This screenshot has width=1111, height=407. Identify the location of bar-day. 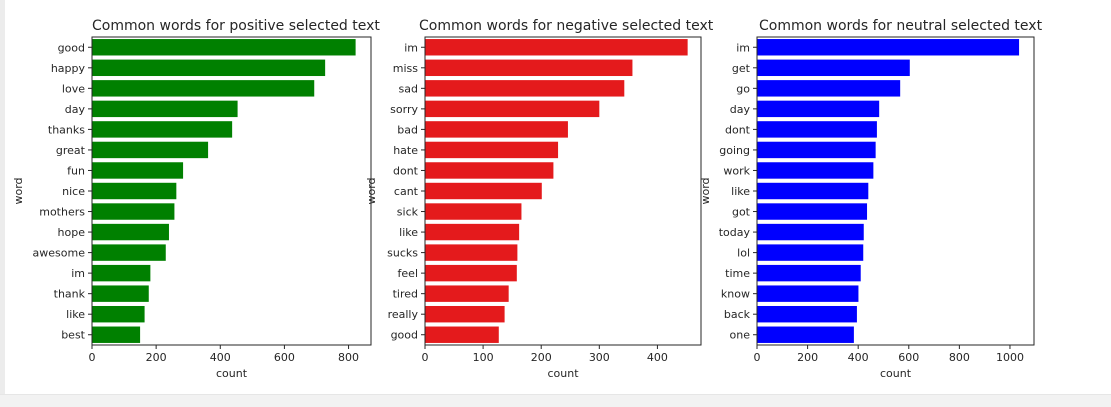
(818, 109).